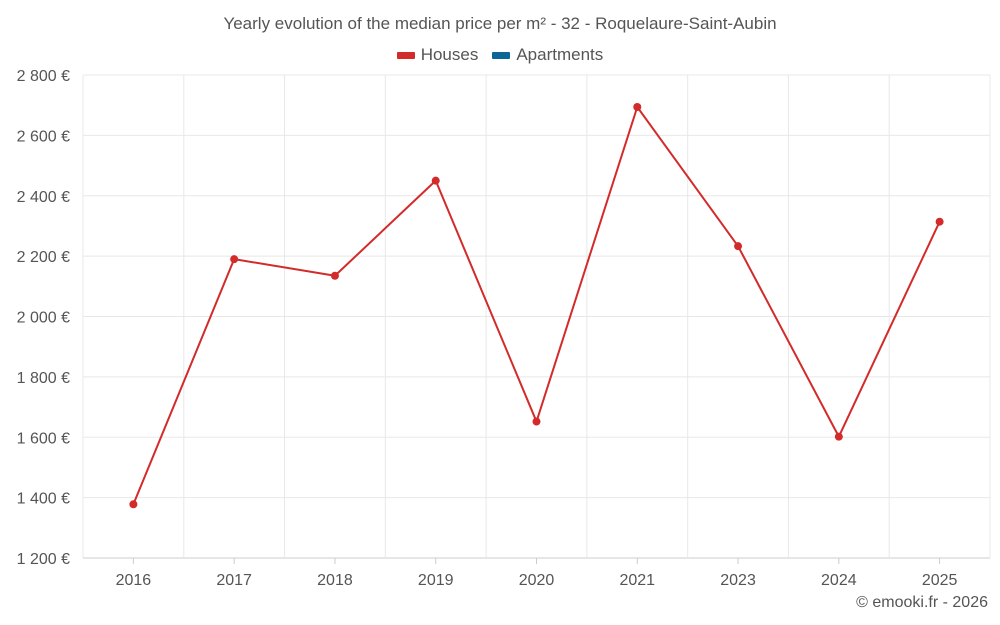  I want to click on chart-legend: Houses Apartments, so click(500, 55).